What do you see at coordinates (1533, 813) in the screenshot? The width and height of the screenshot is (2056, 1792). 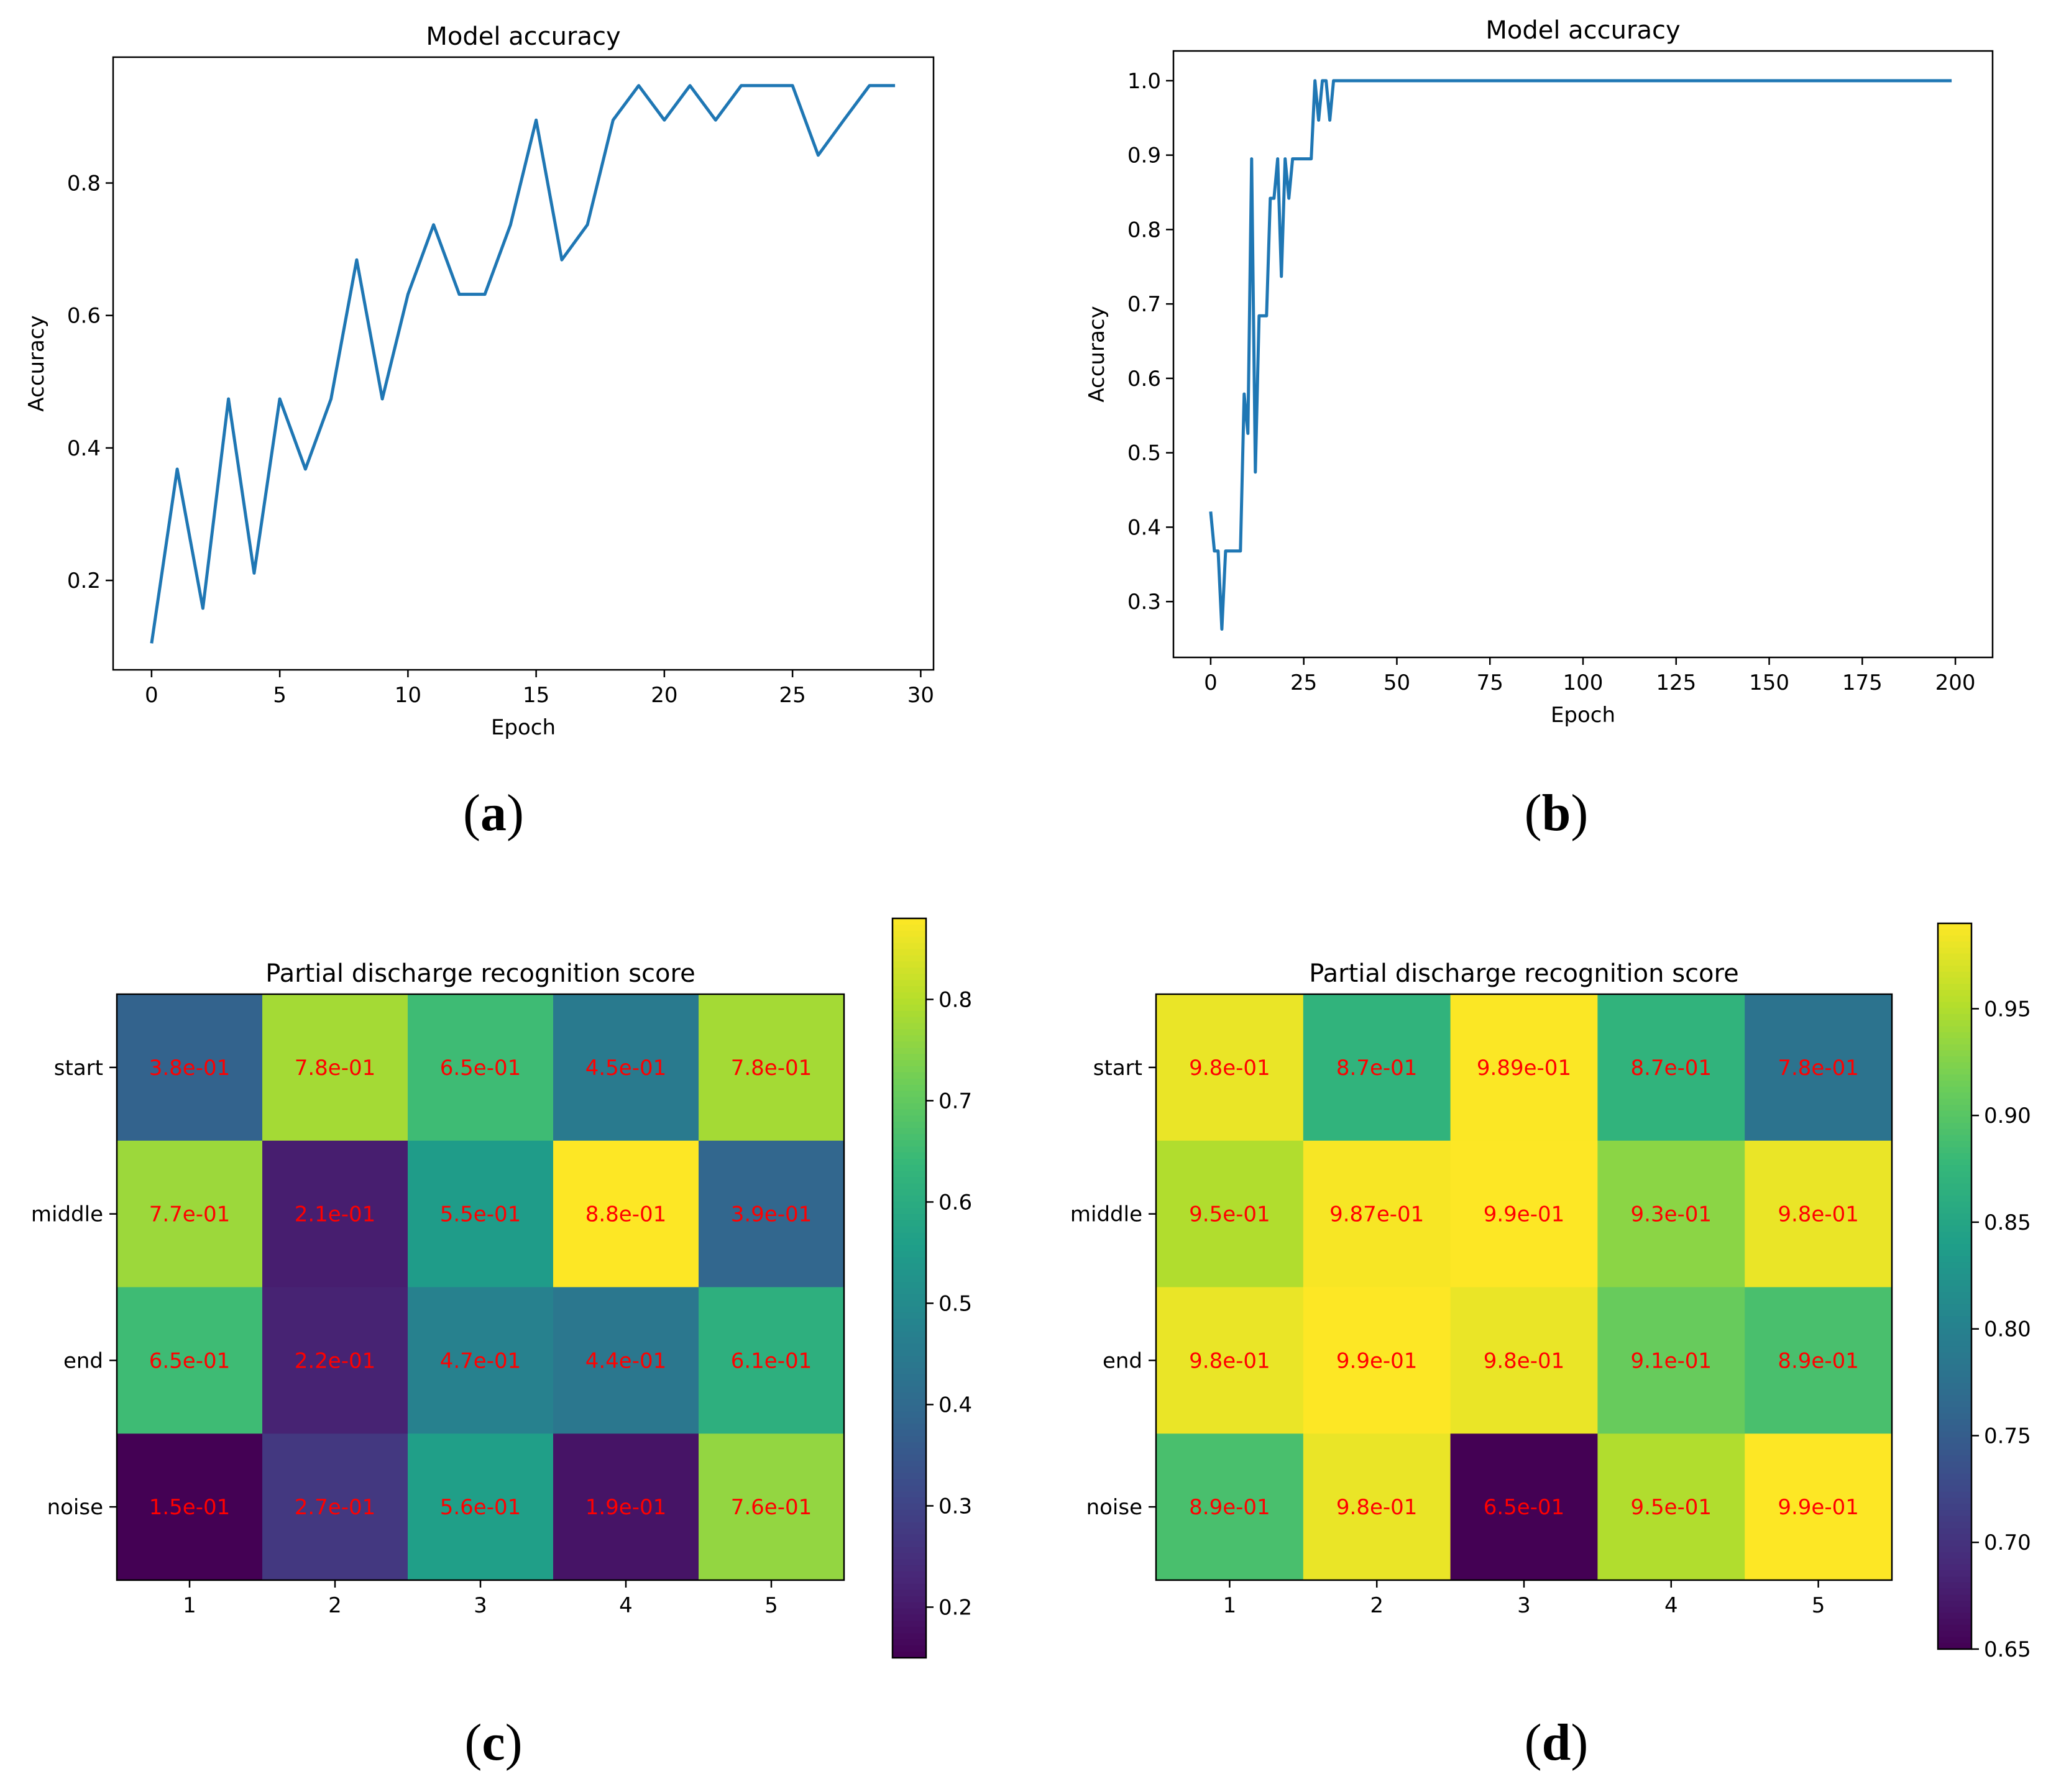 I see `panel-label-open: (` at bounding box center [1533, 813].